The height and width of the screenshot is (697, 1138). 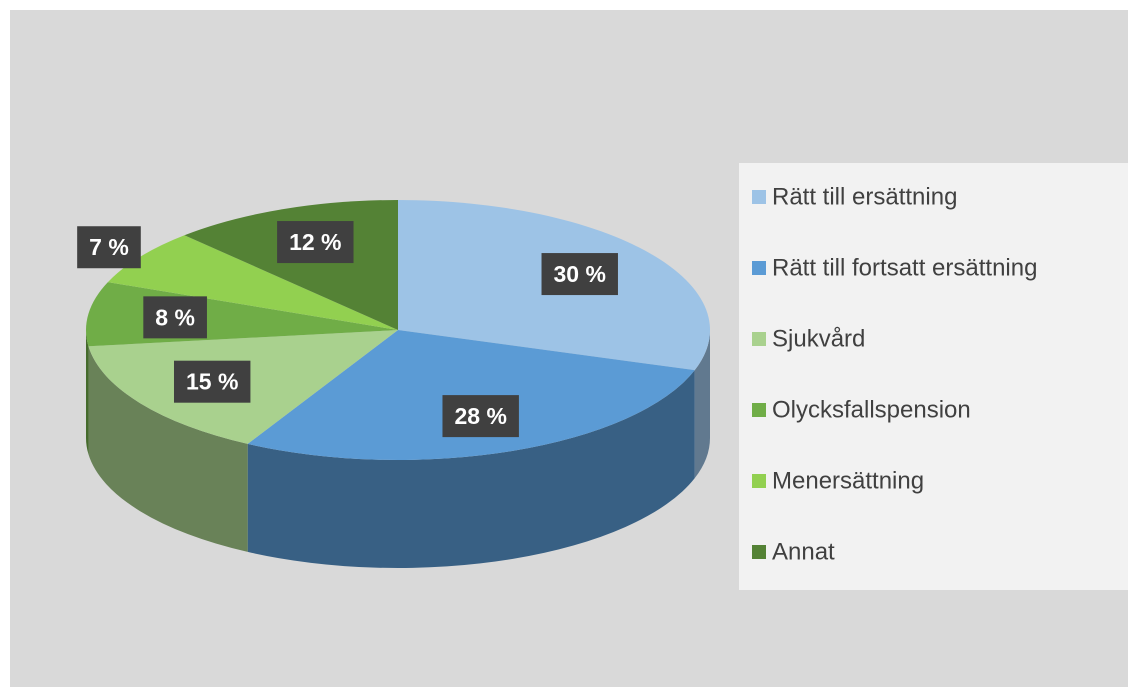 I want to click on data-label-text: 15 %, so click(x=212, y=382).